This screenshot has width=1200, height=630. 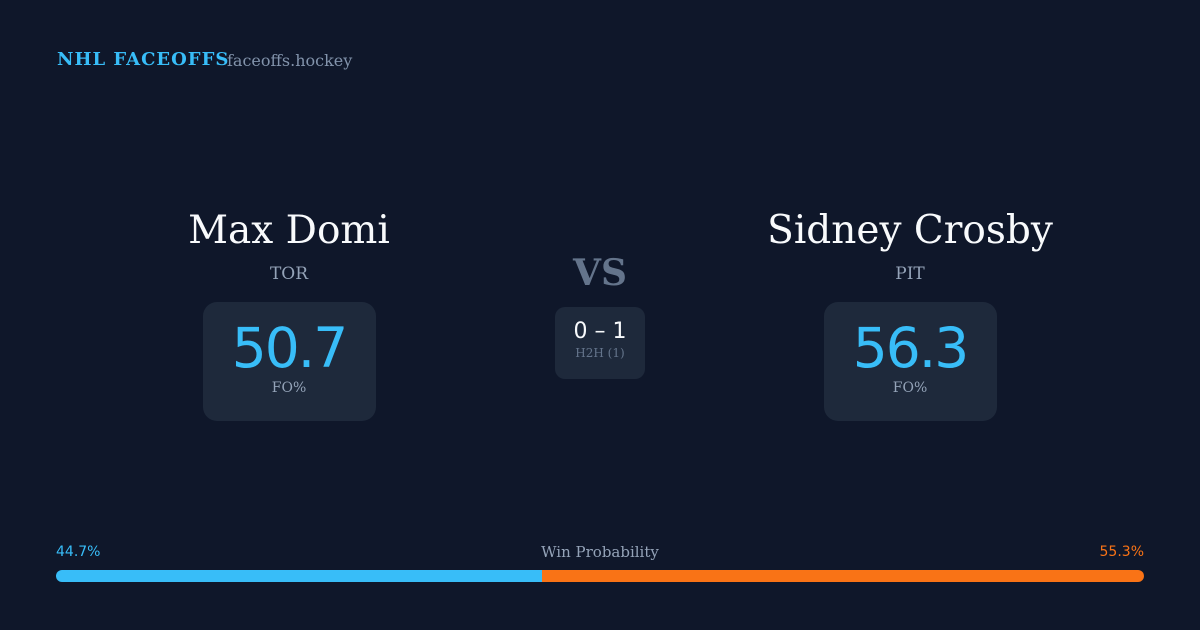 What do you see at coordinates (299, 576) in the screenshot?
I see `win-prob-left-fill` at bounding box center [299, 576].